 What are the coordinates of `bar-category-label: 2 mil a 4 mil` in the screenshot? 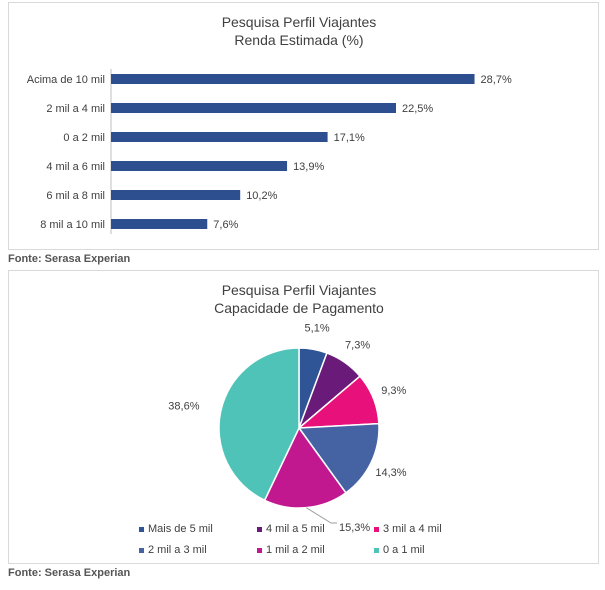 It's located at (75, 109).